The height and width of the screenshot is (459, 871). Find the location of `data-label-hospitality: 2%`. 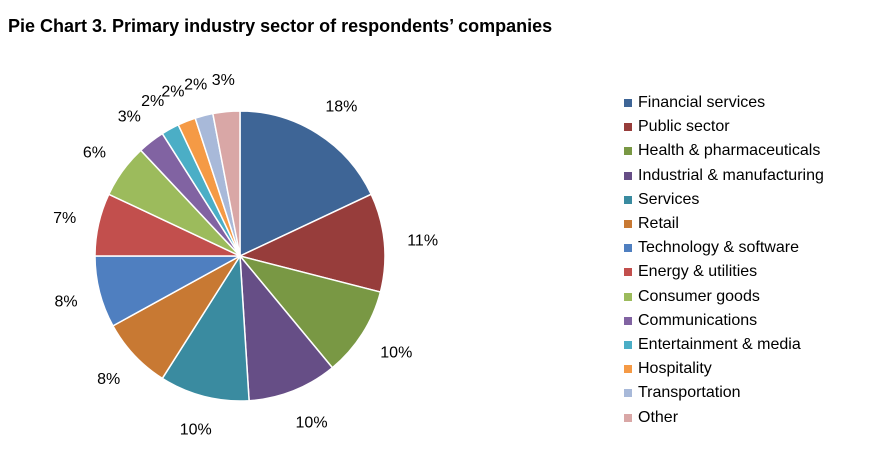

data-label-hospitality: 2% is located at coordinates (172, 92).